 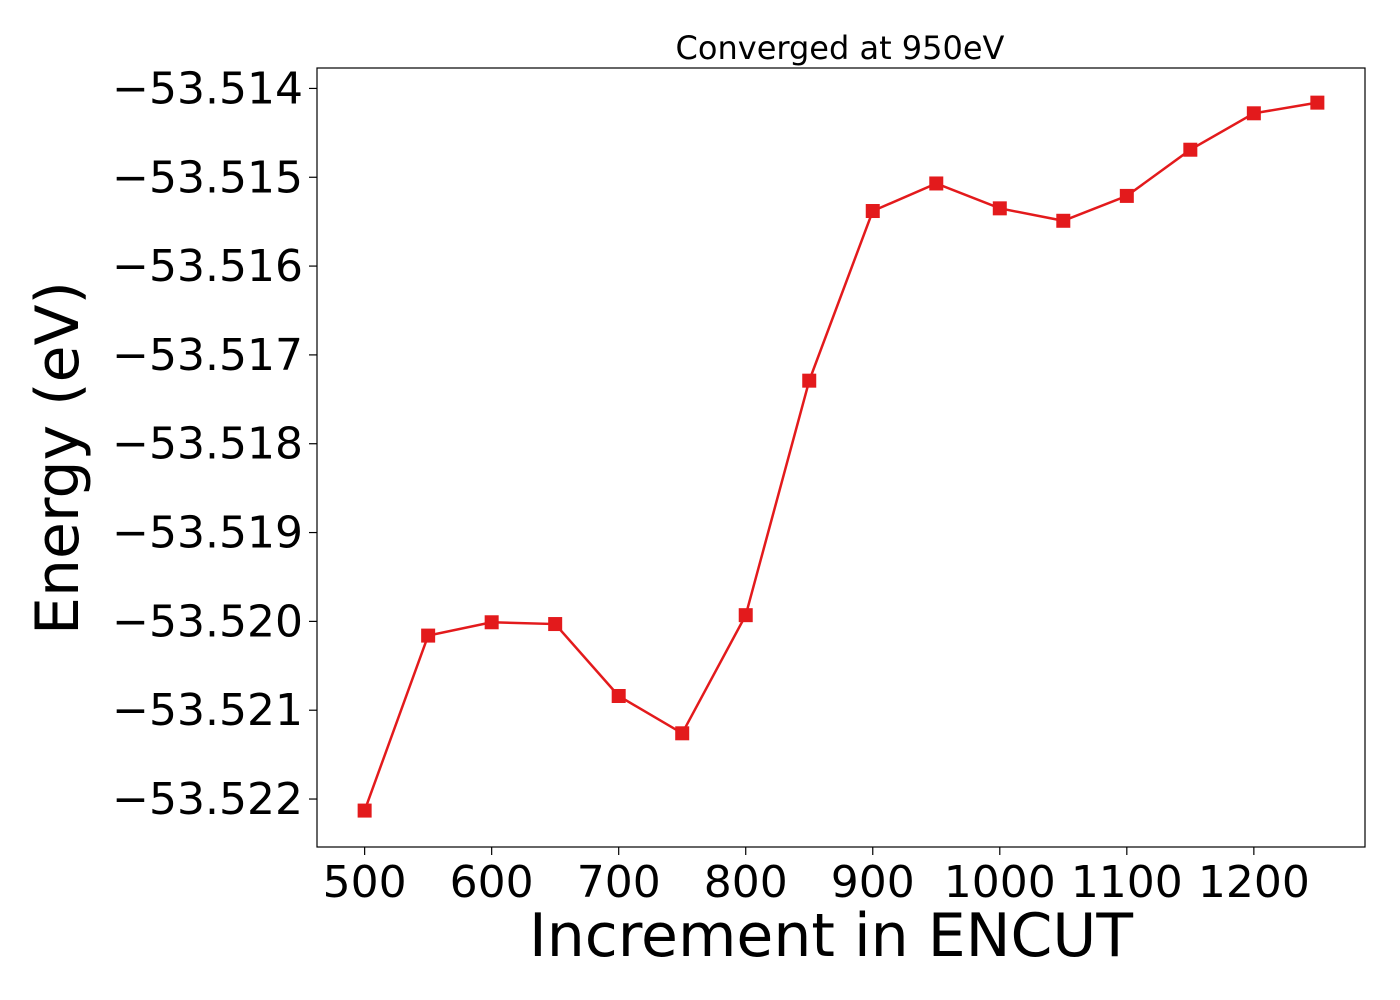 What do you see at coordinates (207, 266) in the screenshot?
I see `y-tick-label: −53.516` at bounding box center [207, 266].